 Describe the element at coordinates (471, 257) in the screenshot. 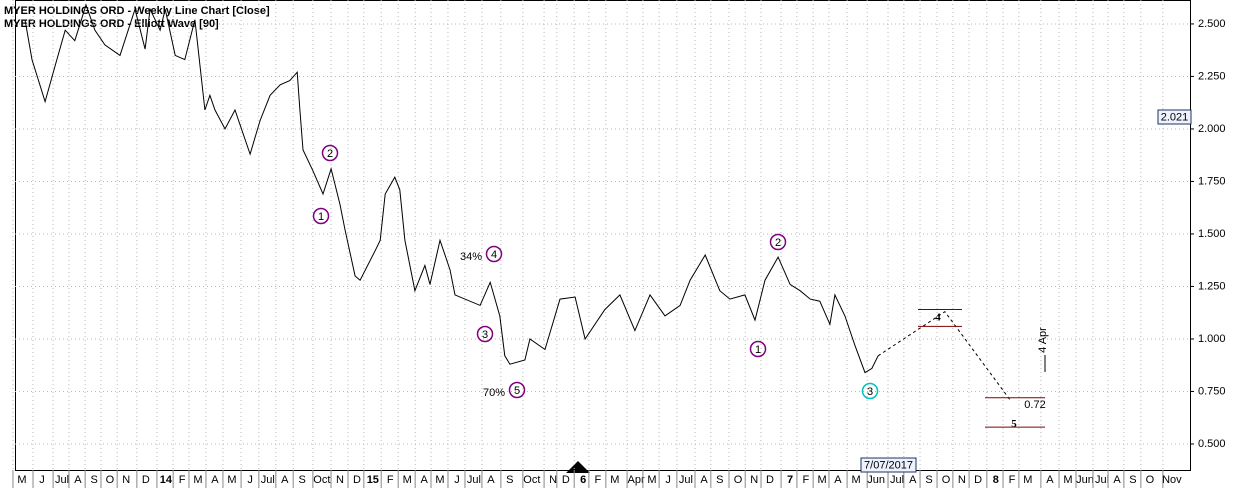

I see `wave-note: 34%` at that location.